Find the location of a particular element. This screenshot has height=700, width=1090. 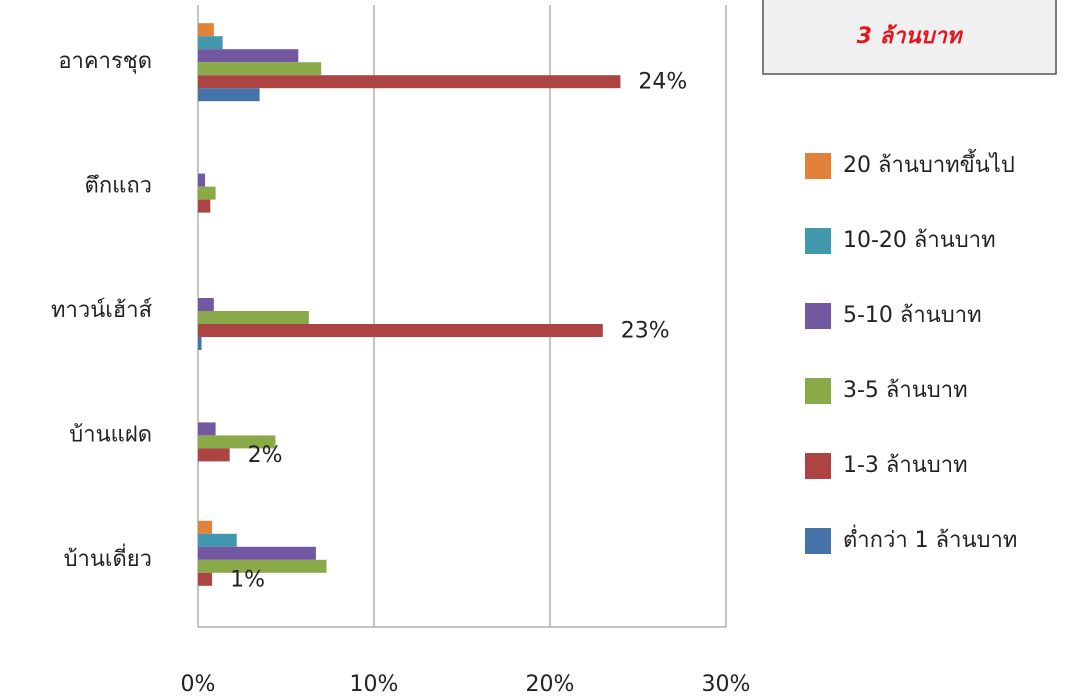

y-tick-label: ตึกแถว is located at coordinates (118, 186).